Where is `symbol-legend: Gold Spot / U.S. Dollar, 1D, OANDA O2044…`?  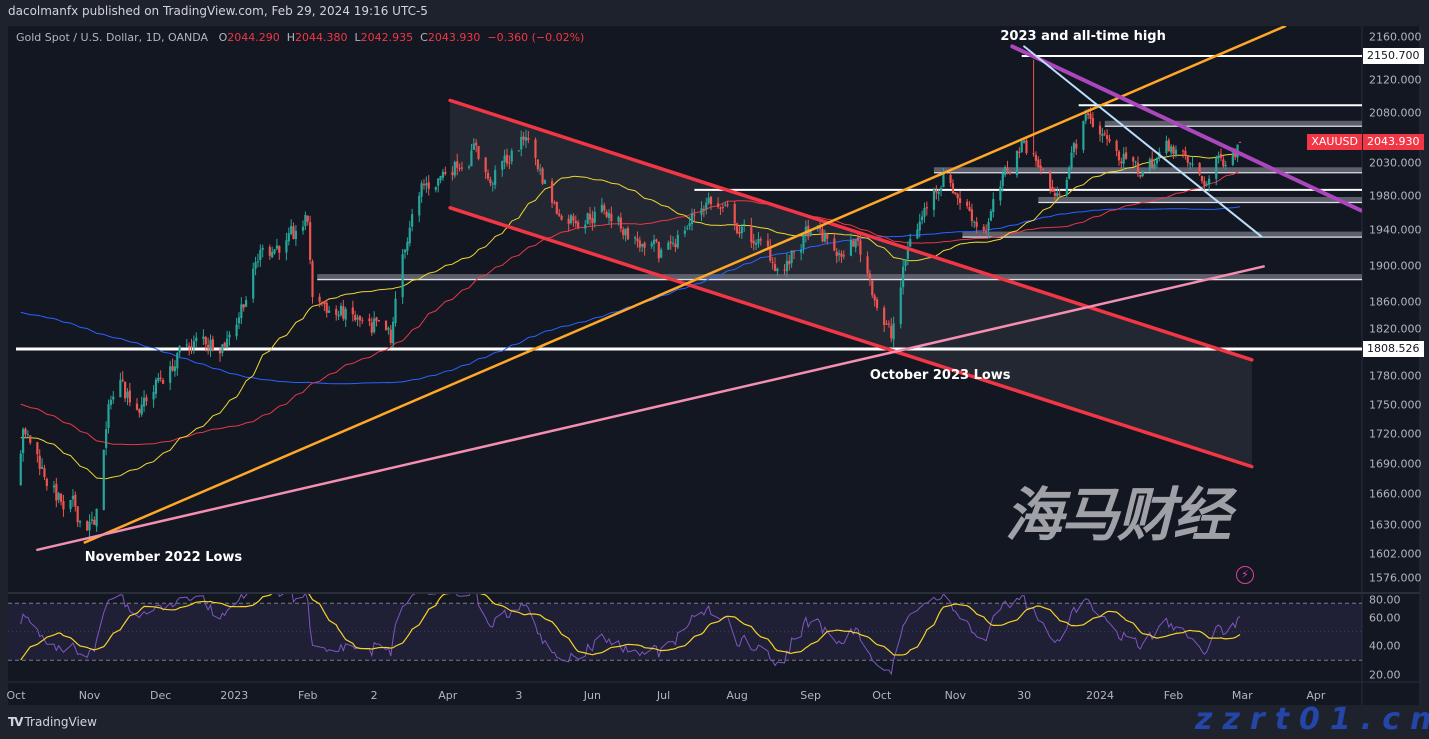
symbol-legend: Gold Spot / U.S. Dollar, 1D, OANDA O2044… is located at coordinates (300, 37).